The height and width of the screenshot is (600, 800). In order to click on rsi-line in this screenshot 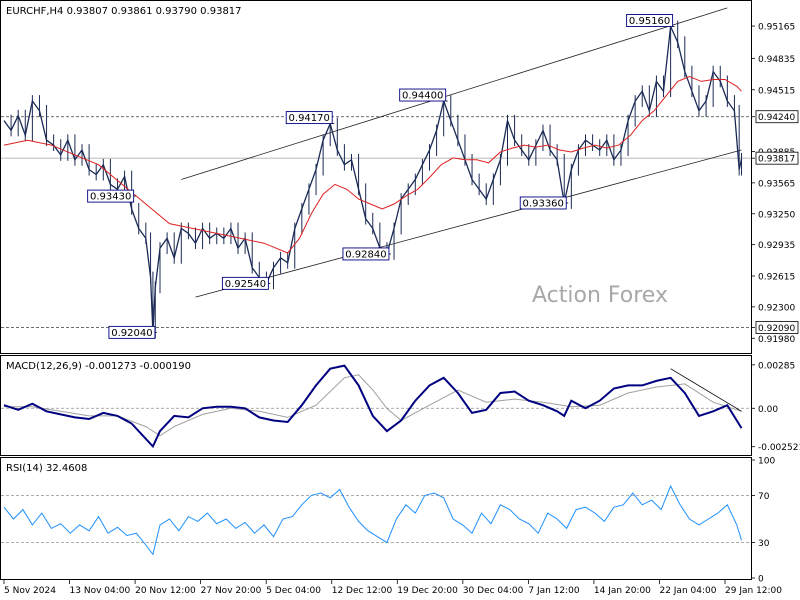, I will do `click(372, 520)`.